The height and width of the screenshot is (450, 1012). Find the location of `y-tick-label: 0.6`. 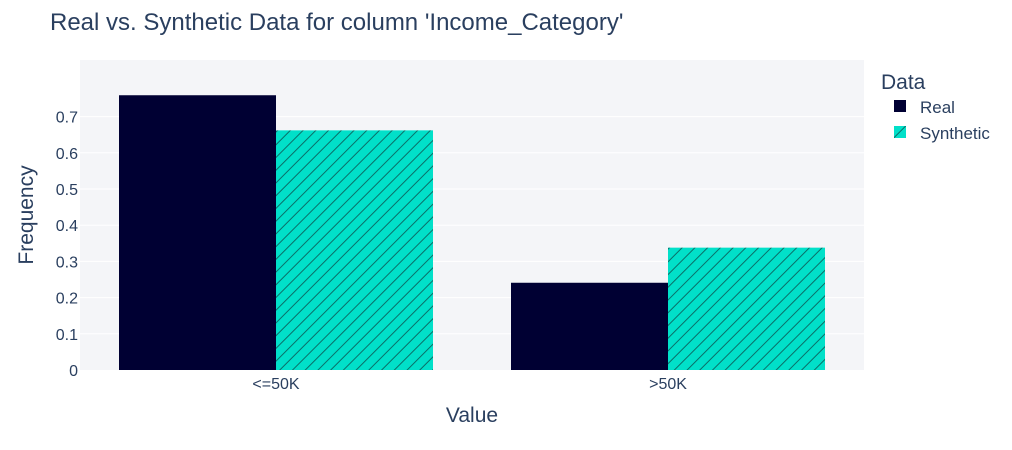

y-tick-label: 0.6 is located at coordinates (67, 154).